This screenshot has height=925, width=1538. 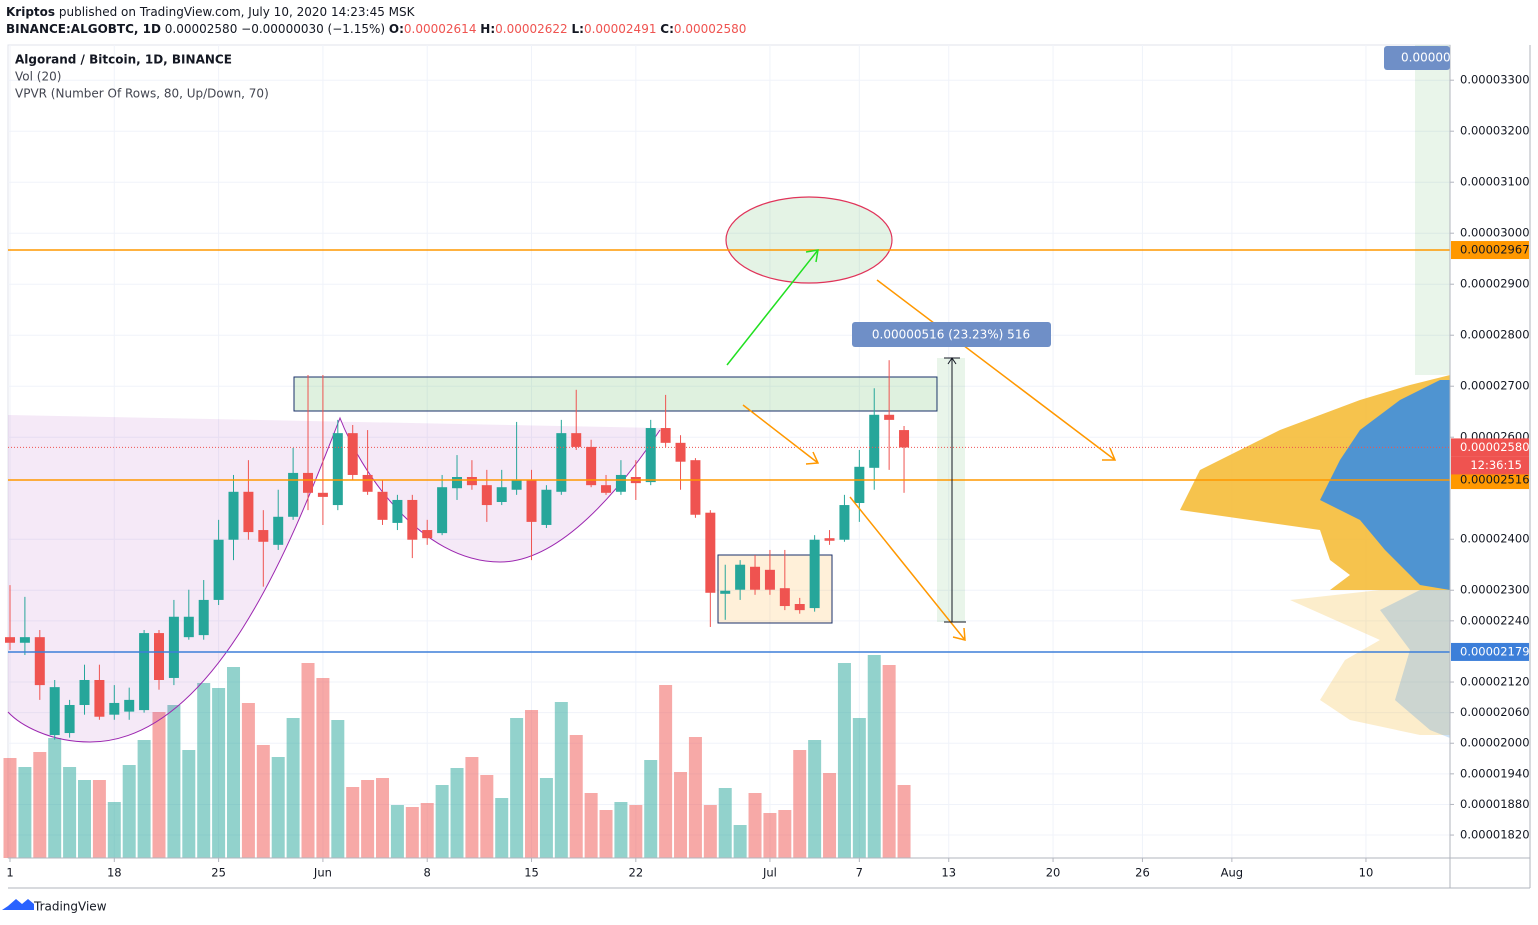 I want to click on x-tick-label: 20, so click(x=1053, y=873).